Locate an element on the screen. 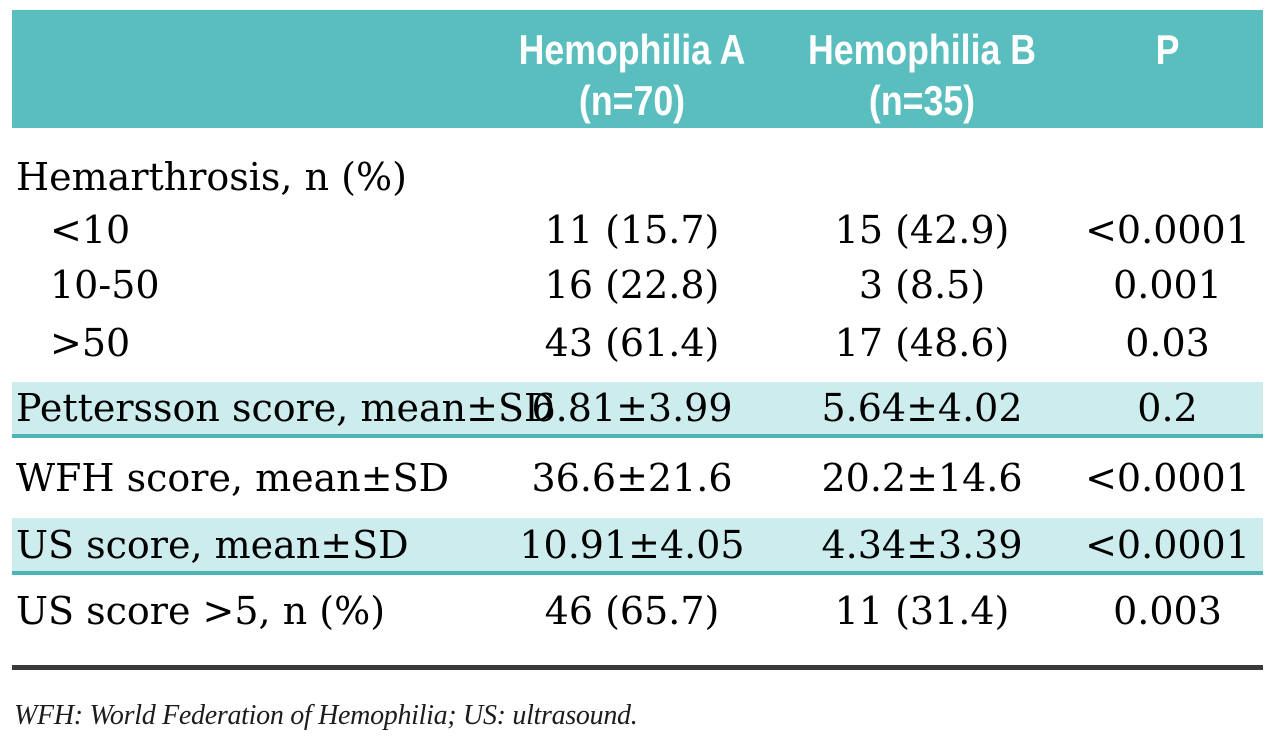 This screenshot has width=1280, height=752. table-row-gt50: >50 43 (61.4) 17 (48.6) 0.03 is located at coordinates (637, 343).